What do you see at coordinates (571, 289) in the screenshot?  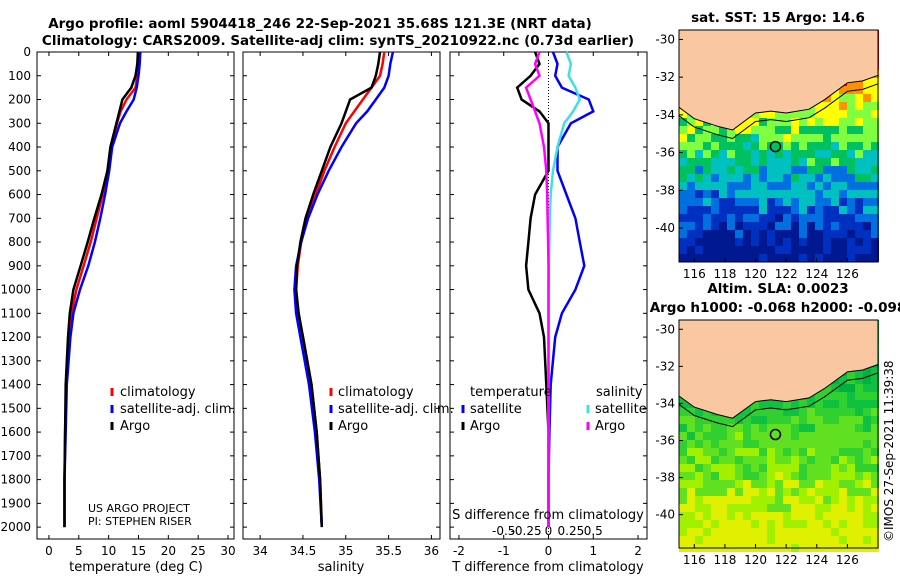 I see `series-t-satellite` at bounding box center [571, 289].